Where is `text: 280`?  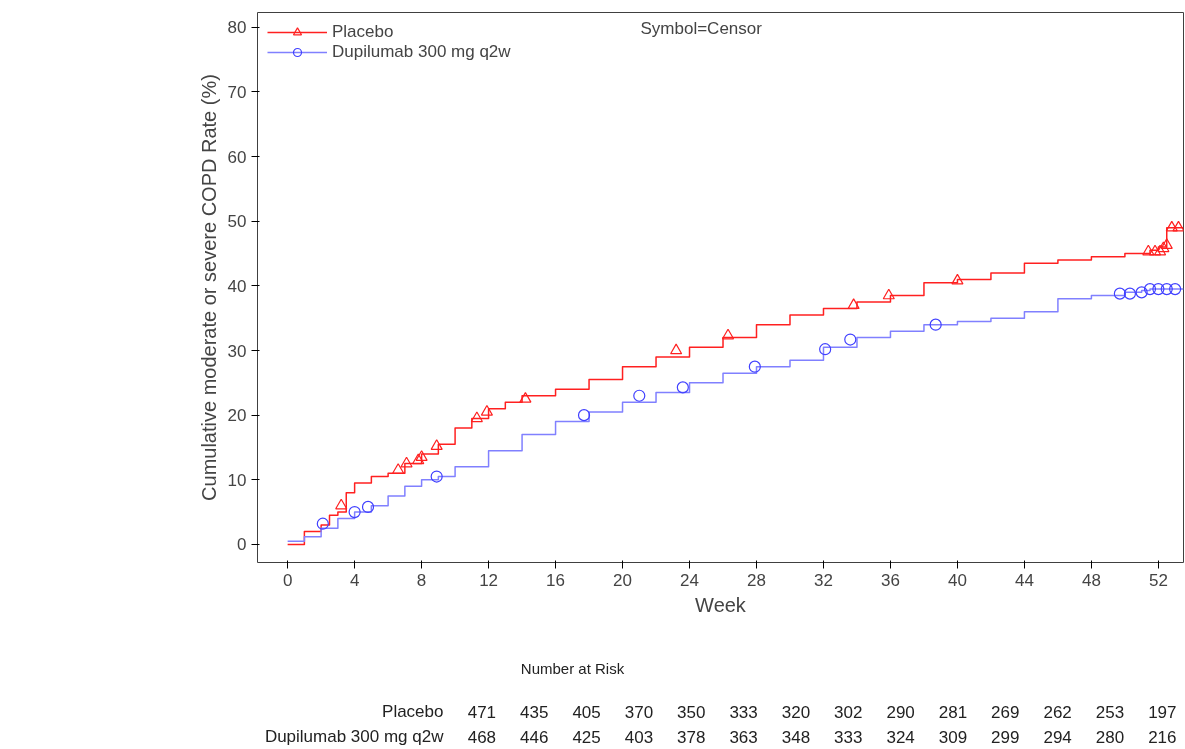
text: 280 is located at coordinates (1110, 737).